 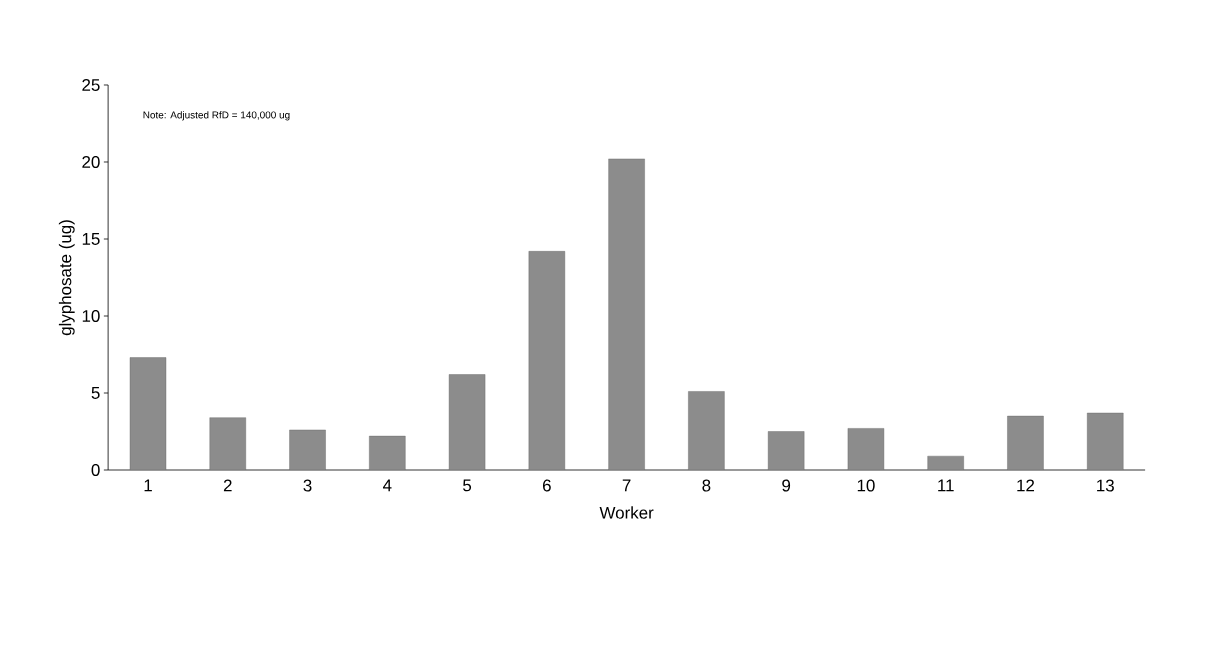 What do you see at coordinates (216, 116) in the screenshot?
I see `annotation: Note: Adjusted RfD = 140,000 ug` at bounding box center [216, 116].